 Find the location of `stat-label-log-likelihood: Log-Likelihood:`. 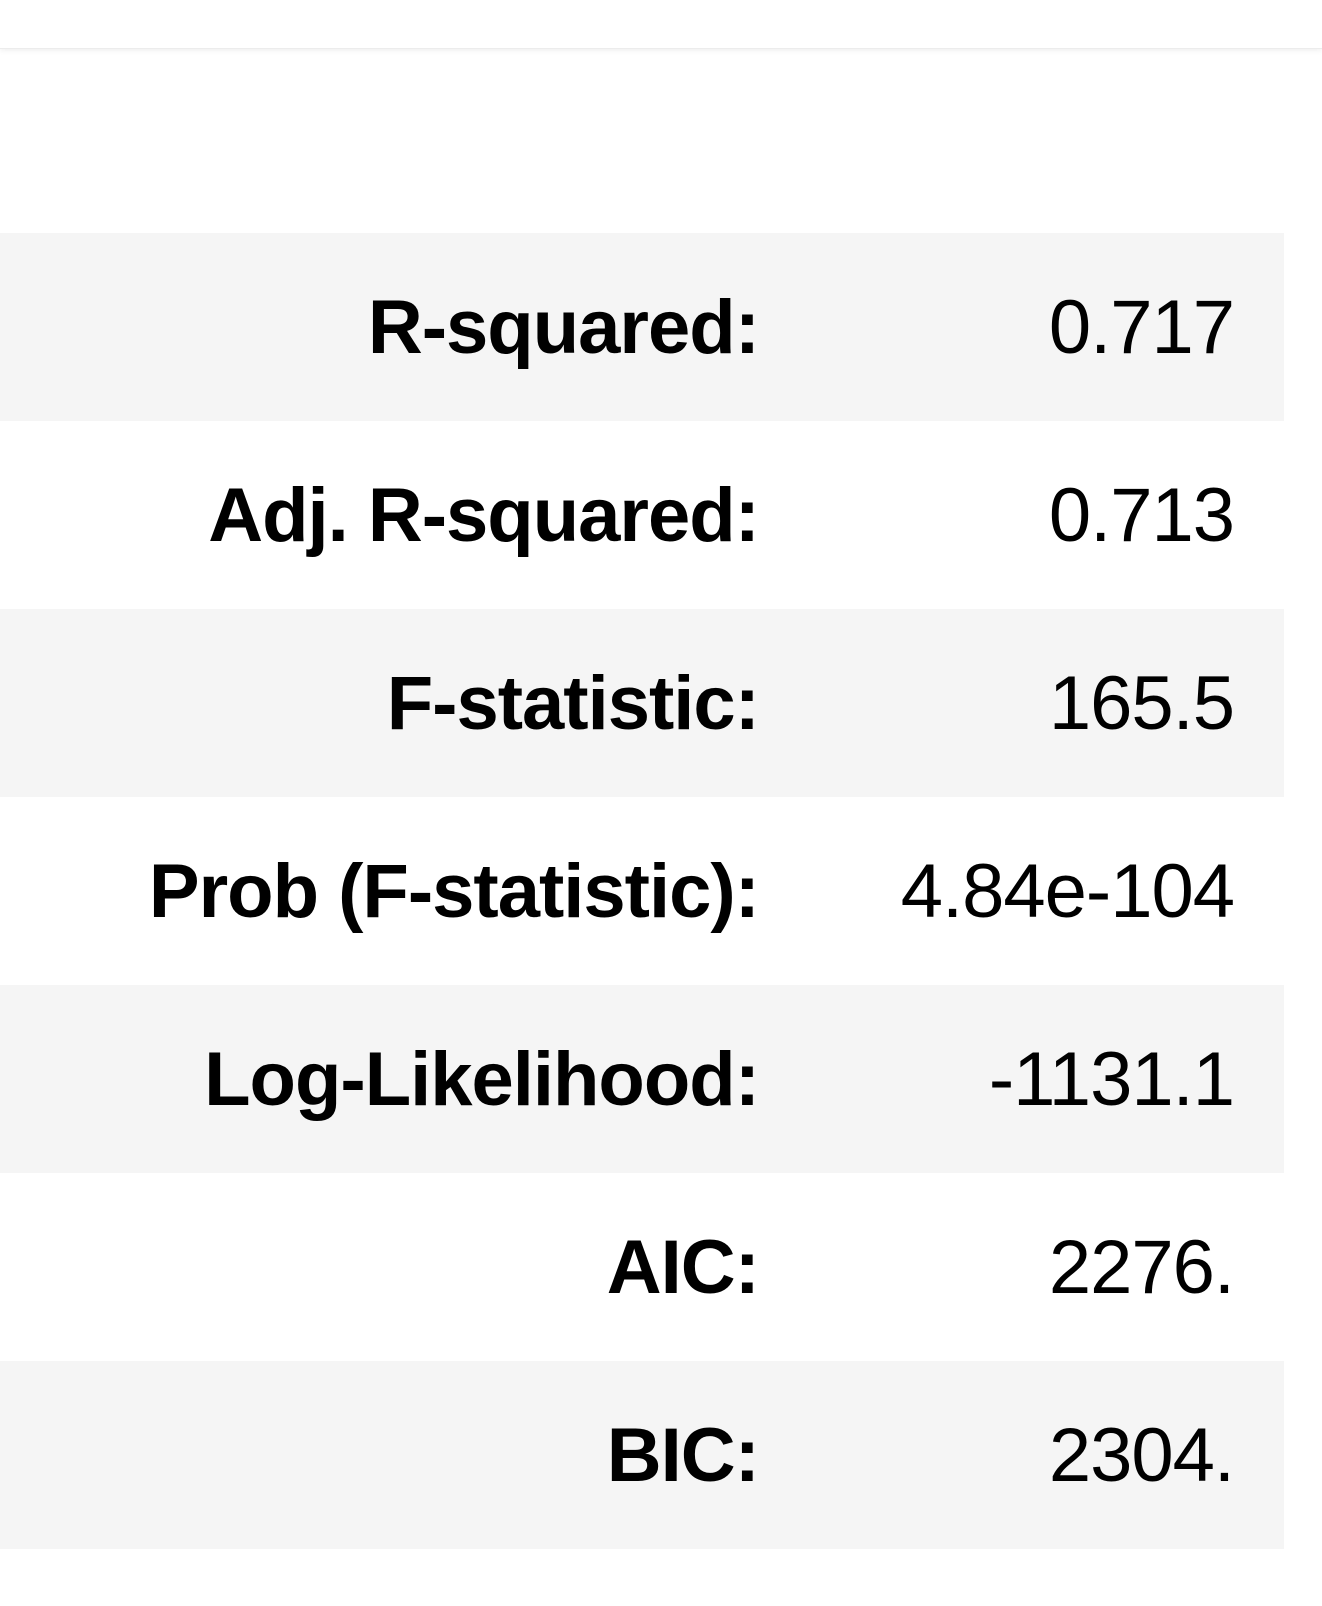

stat-label-log-likelihood: Log-Likelihood: is located at coordinates (482, 1079).